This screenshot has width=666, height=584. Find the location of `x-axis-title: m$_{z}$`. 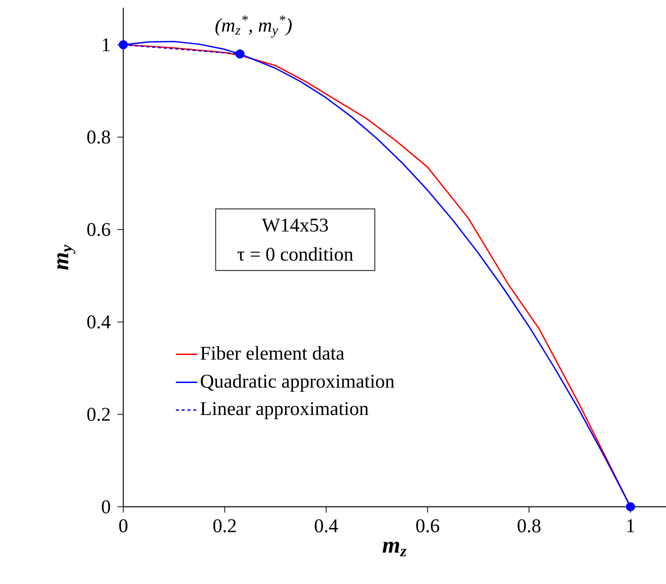

x-axis-title: m$_{z}$ is located at coordinates (394, 548).